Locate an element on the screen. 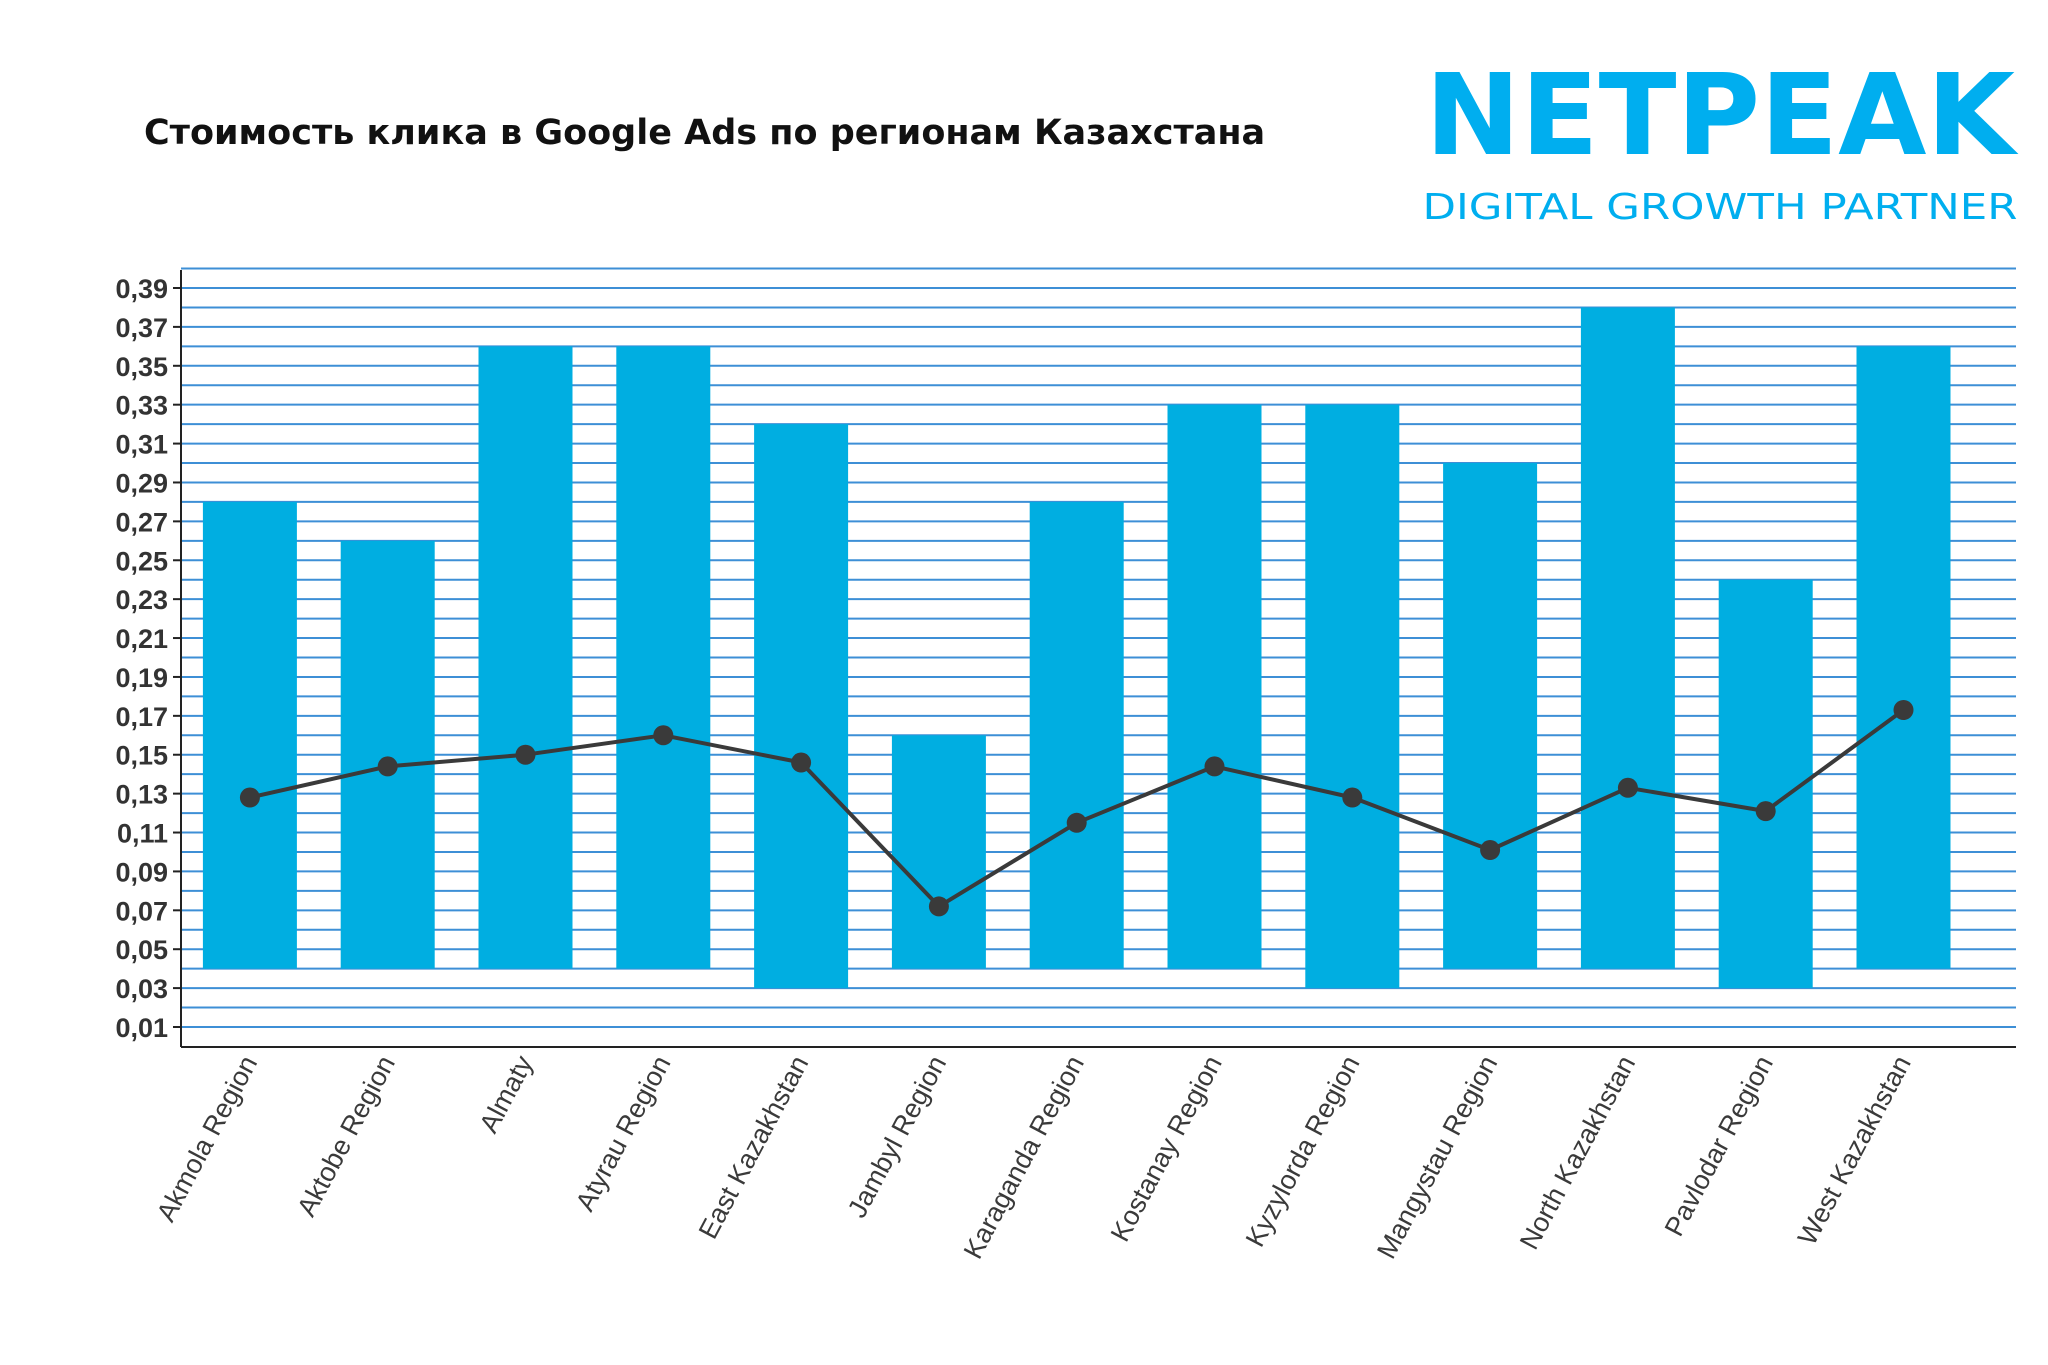  x-category-label: Atyrau Region is located at coordinates (623, 1133).